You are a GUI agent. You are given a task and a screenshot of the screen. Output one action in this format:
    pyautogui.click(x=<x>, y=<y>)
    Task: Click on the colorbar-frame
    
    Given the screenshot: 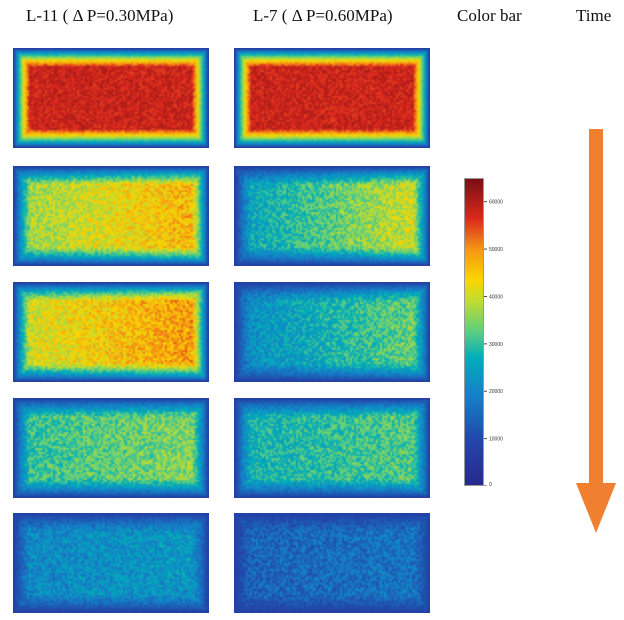 What is the action you would take?
    pyautogui.click(x=474, y=332)
    